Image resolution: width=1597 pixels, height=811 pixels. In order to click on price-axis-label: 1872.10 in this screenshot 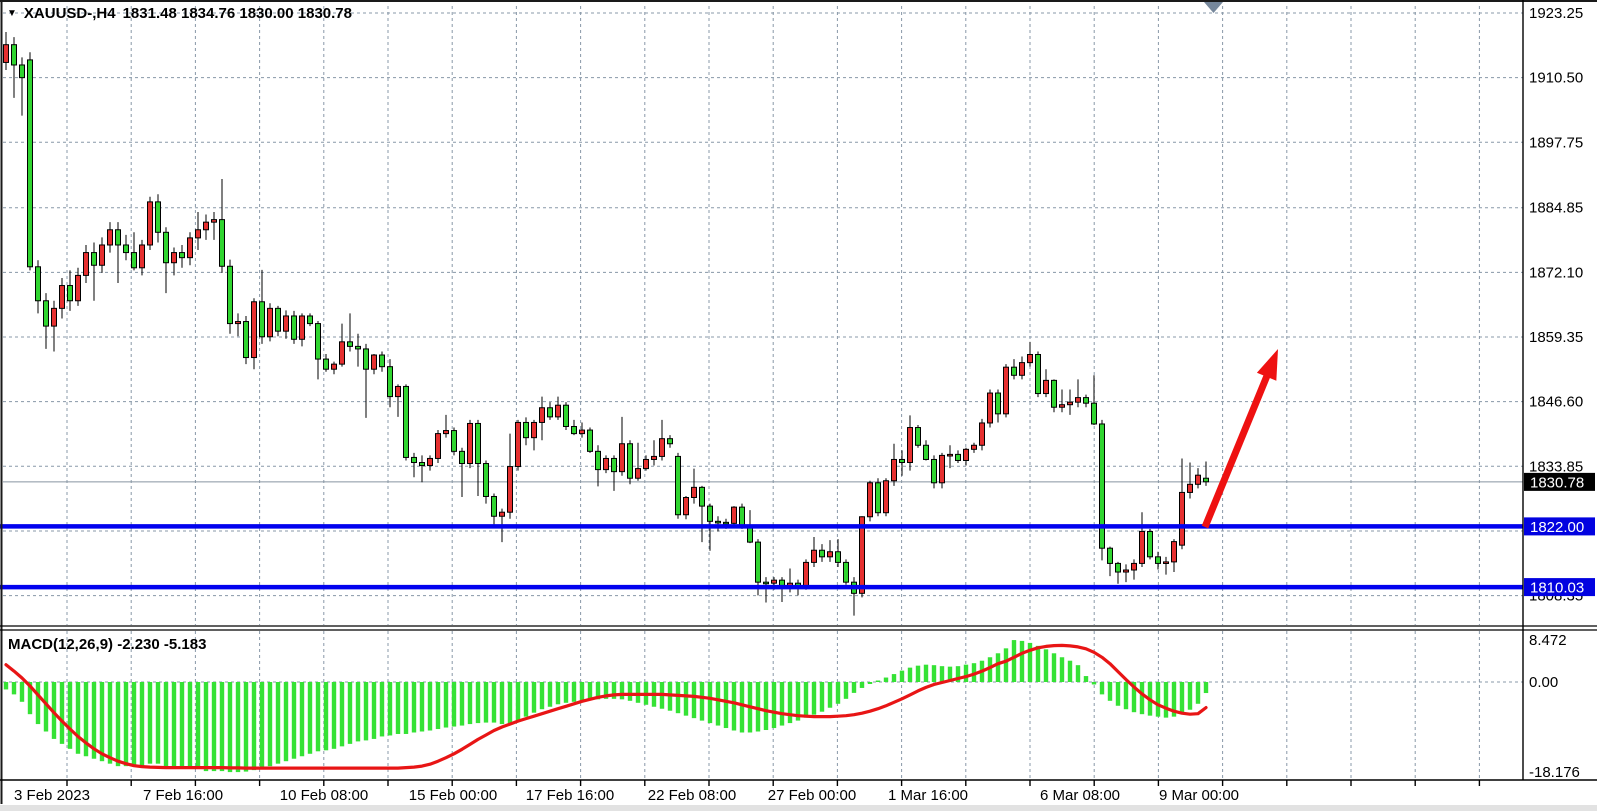, I will do `click(1556, 272)`.